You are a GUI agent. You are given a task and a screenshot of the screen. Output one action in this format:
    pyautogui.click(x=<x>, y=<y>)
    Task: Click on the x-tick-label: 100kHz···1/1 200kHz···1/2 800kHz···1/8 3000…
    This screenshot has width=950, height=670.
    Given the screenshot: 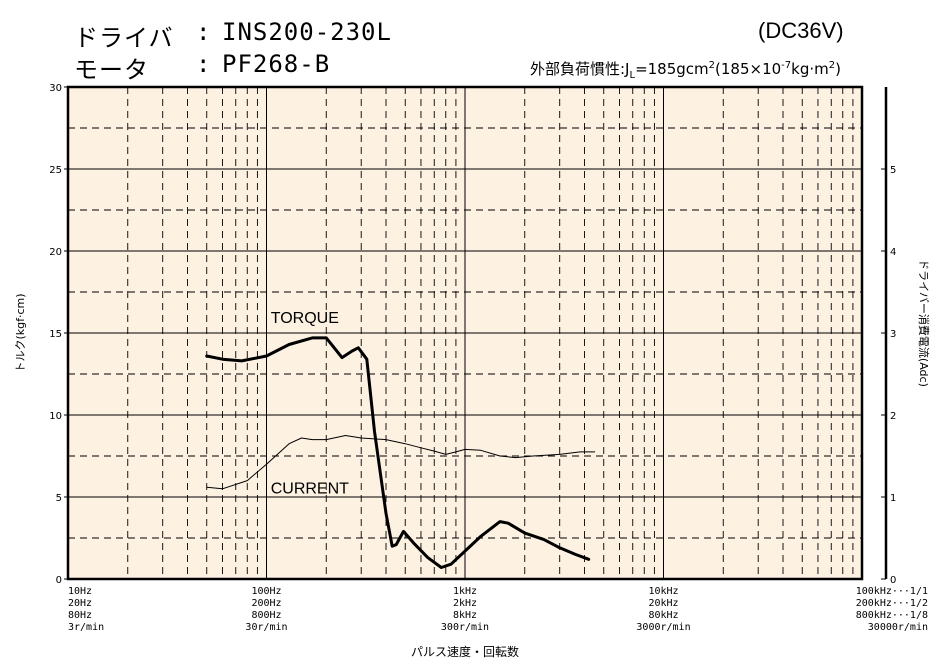 What is the action you would take?
    pyautogui.click(x=892, y=609)
    